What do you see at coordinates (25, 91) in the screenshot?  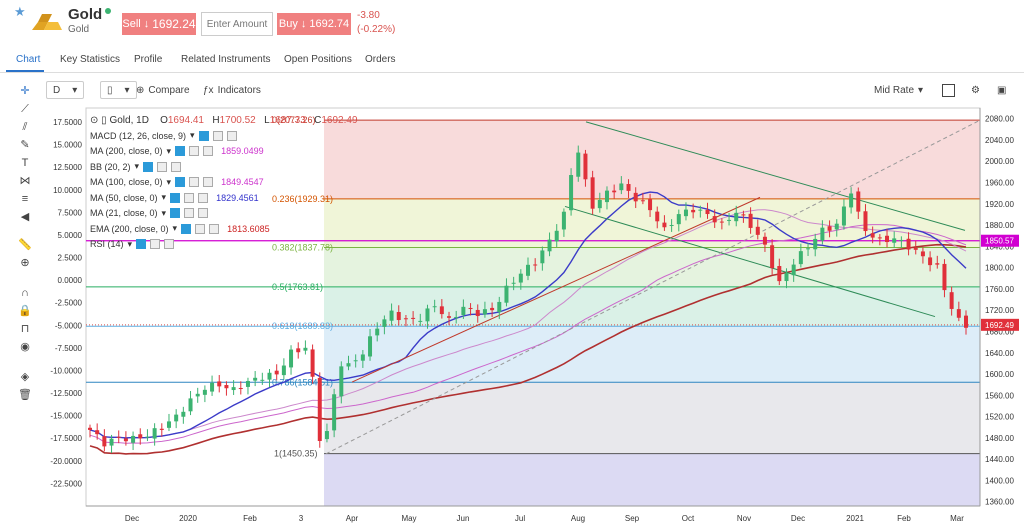 I see `crosshair-icon: ✛` at bounding box center [25, 91].